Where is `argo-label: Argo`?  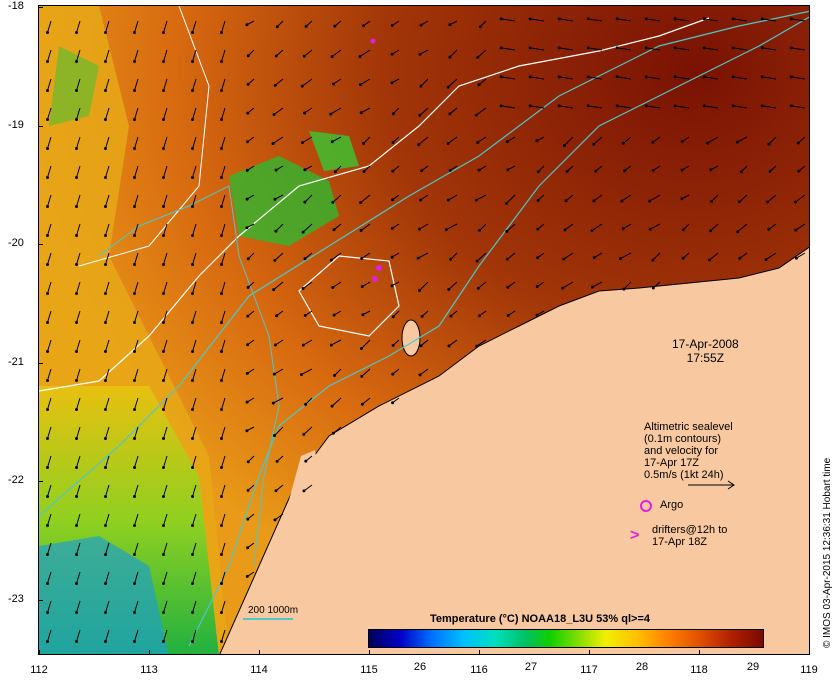 argo-label: Argo is located at coordinates (672, 505).